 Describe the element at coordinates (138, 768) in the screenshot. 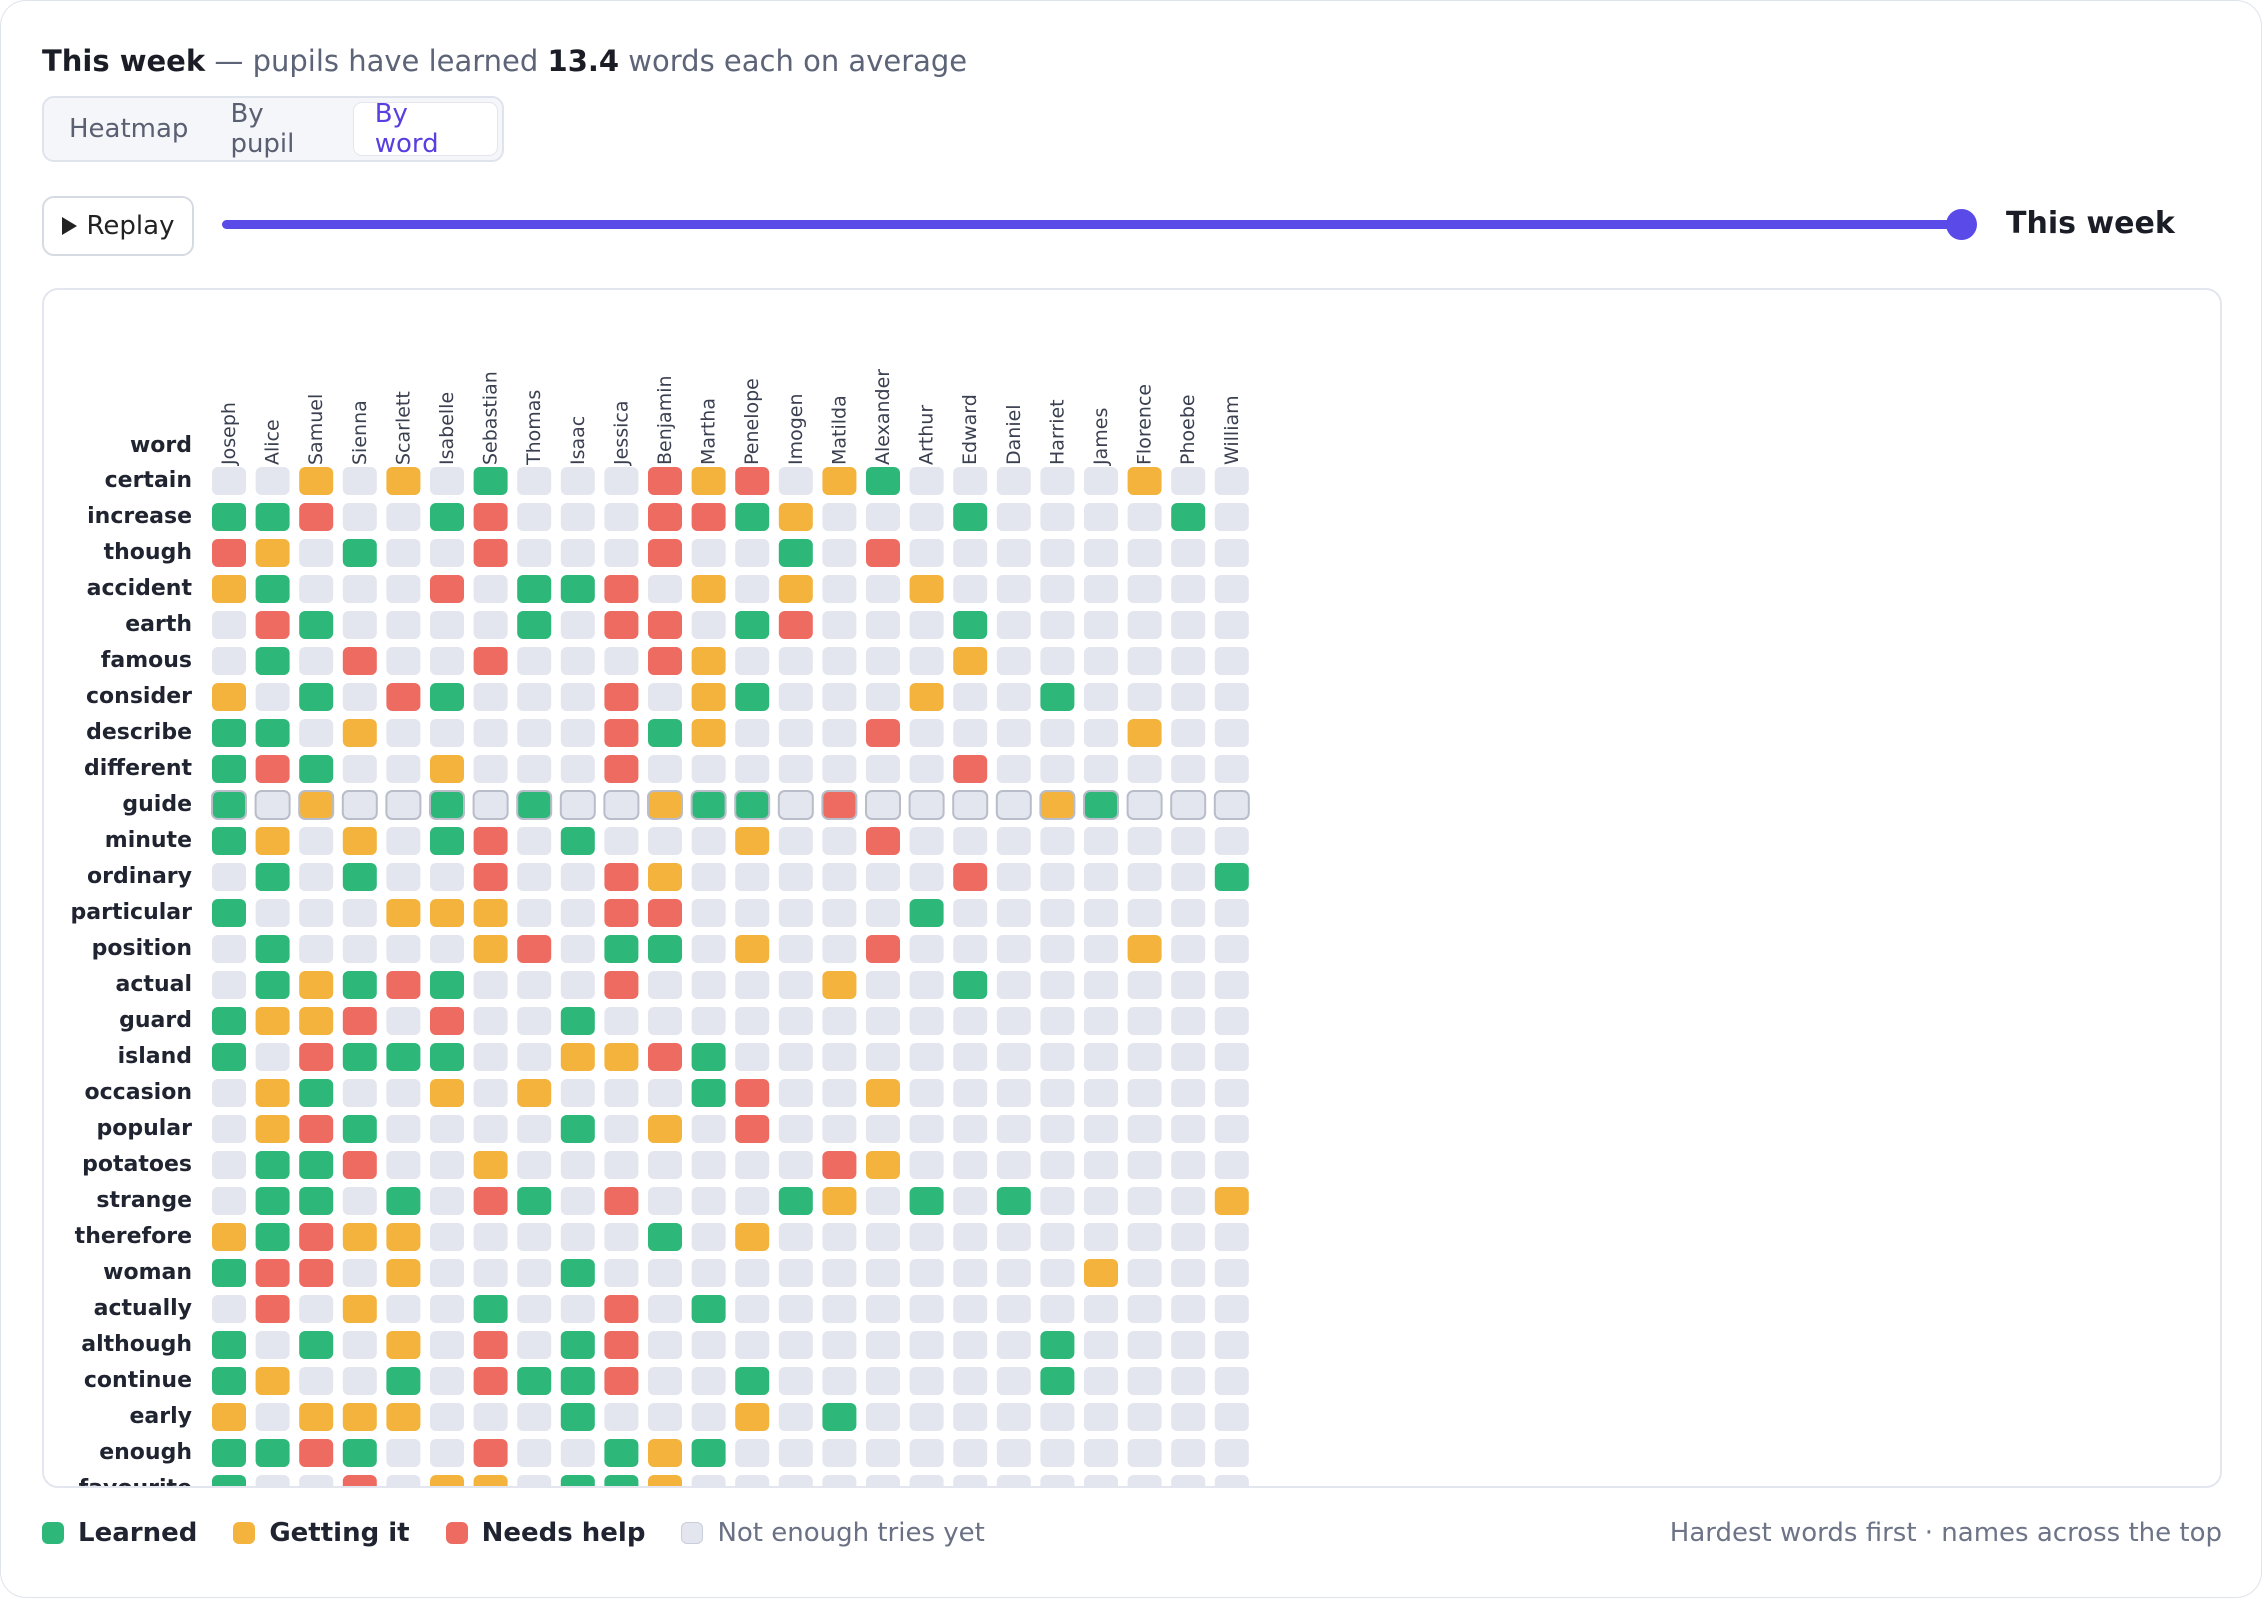

I see `word-row-label: different` at that location.